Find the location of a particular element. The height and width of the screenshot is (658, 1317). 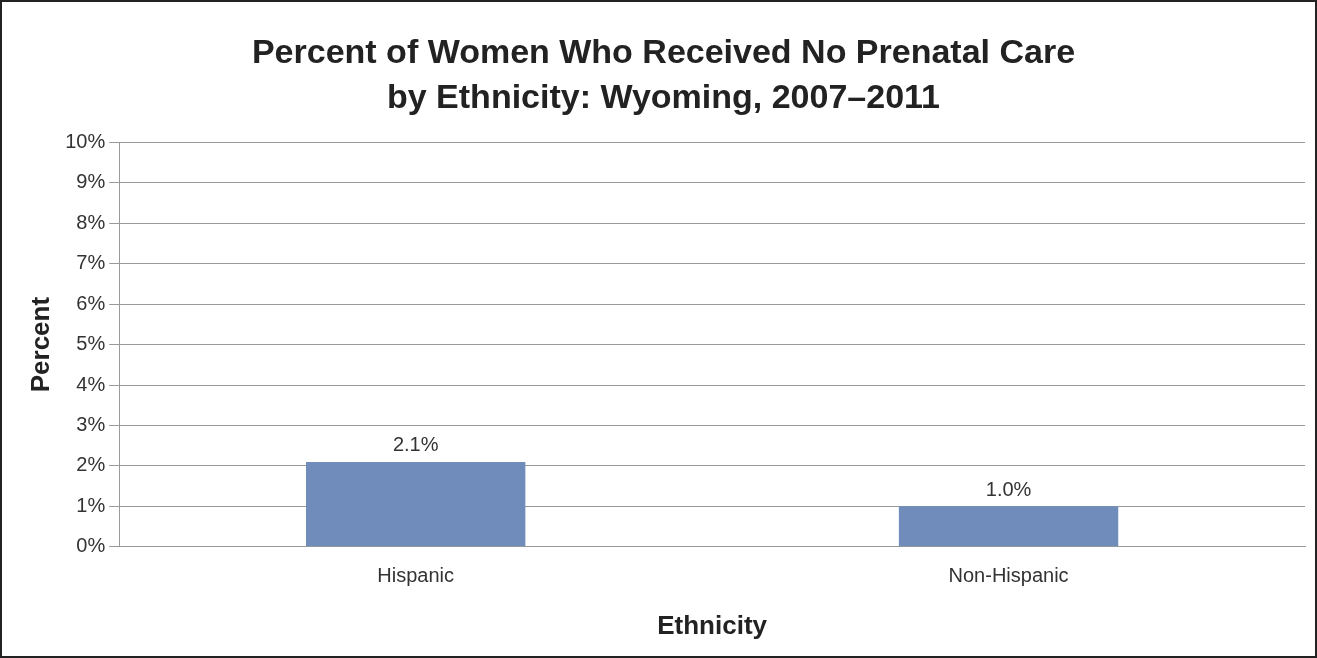

y-tick-label: 0% is located at coordinates (91, 545).